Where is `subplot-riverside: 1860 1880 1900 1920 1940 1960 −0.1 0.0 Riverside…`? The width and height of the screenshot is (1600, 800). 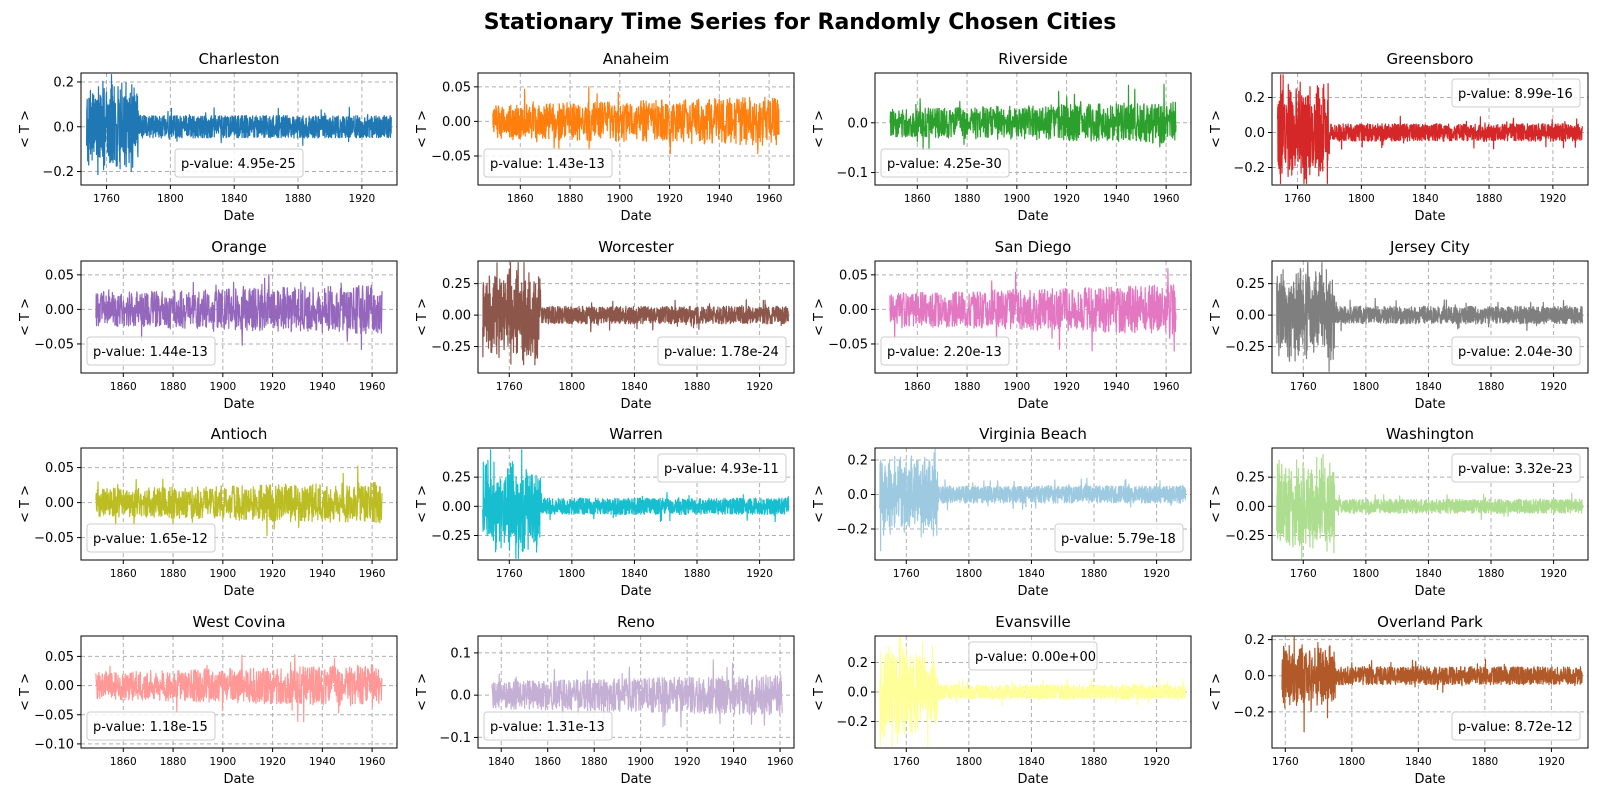
subplot-riverside: 1860 1880 1900 1920 1940 1960 −0.1 0.0 Riverside… is located at coordinates (1002, 137).